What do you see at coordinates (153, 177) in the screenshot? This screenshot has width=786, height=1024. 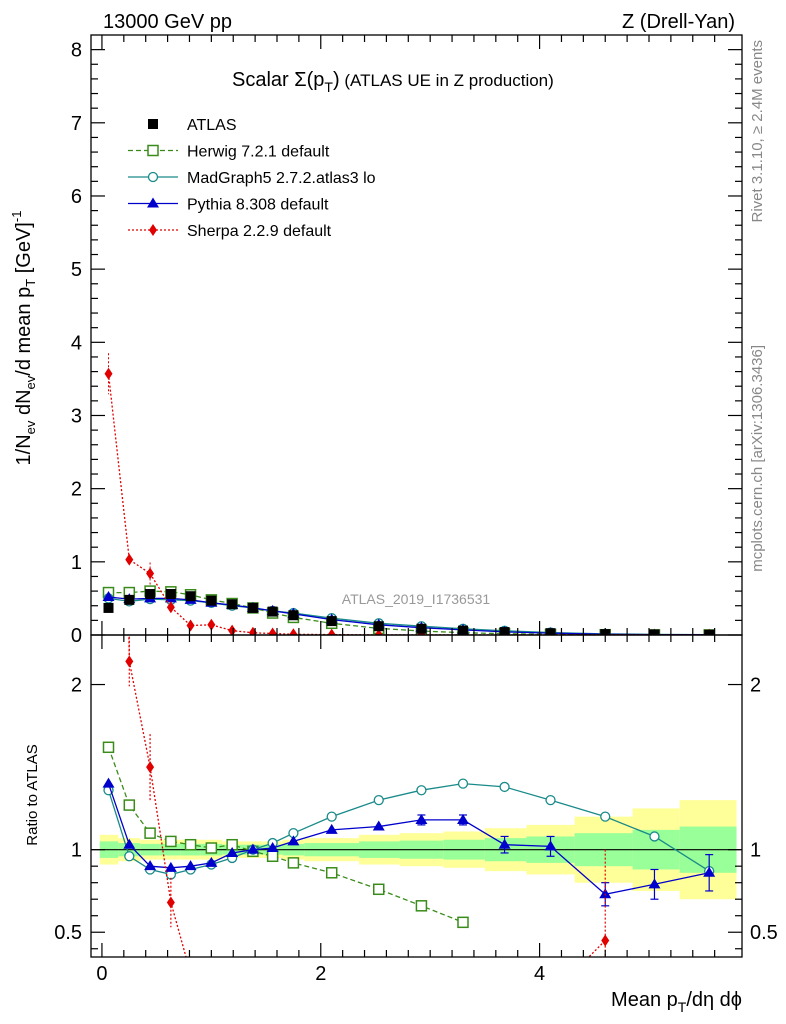 I see `legend-marker-madgraph5-2-7-2-atlas3-lo` at bounding box center [153, 177].